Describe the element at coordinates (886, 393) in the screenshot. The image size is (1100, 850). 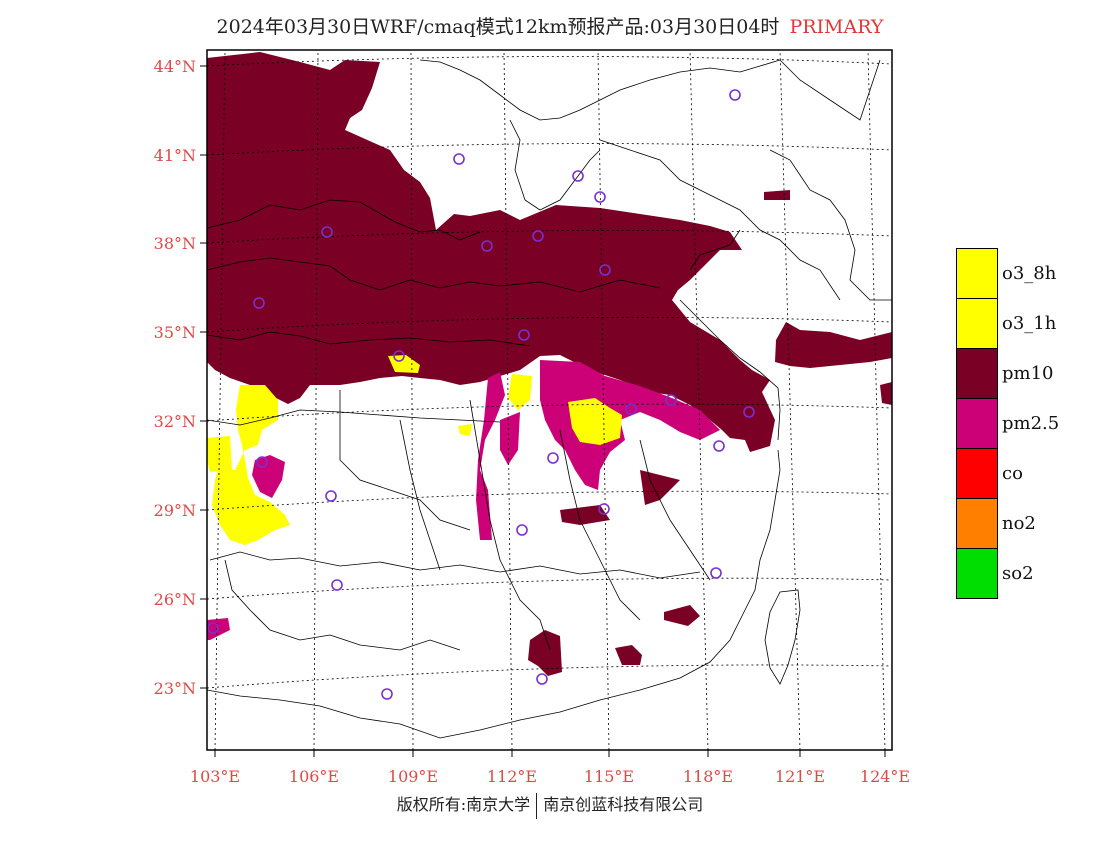
I see `pm10-east-right-edge` at that location.